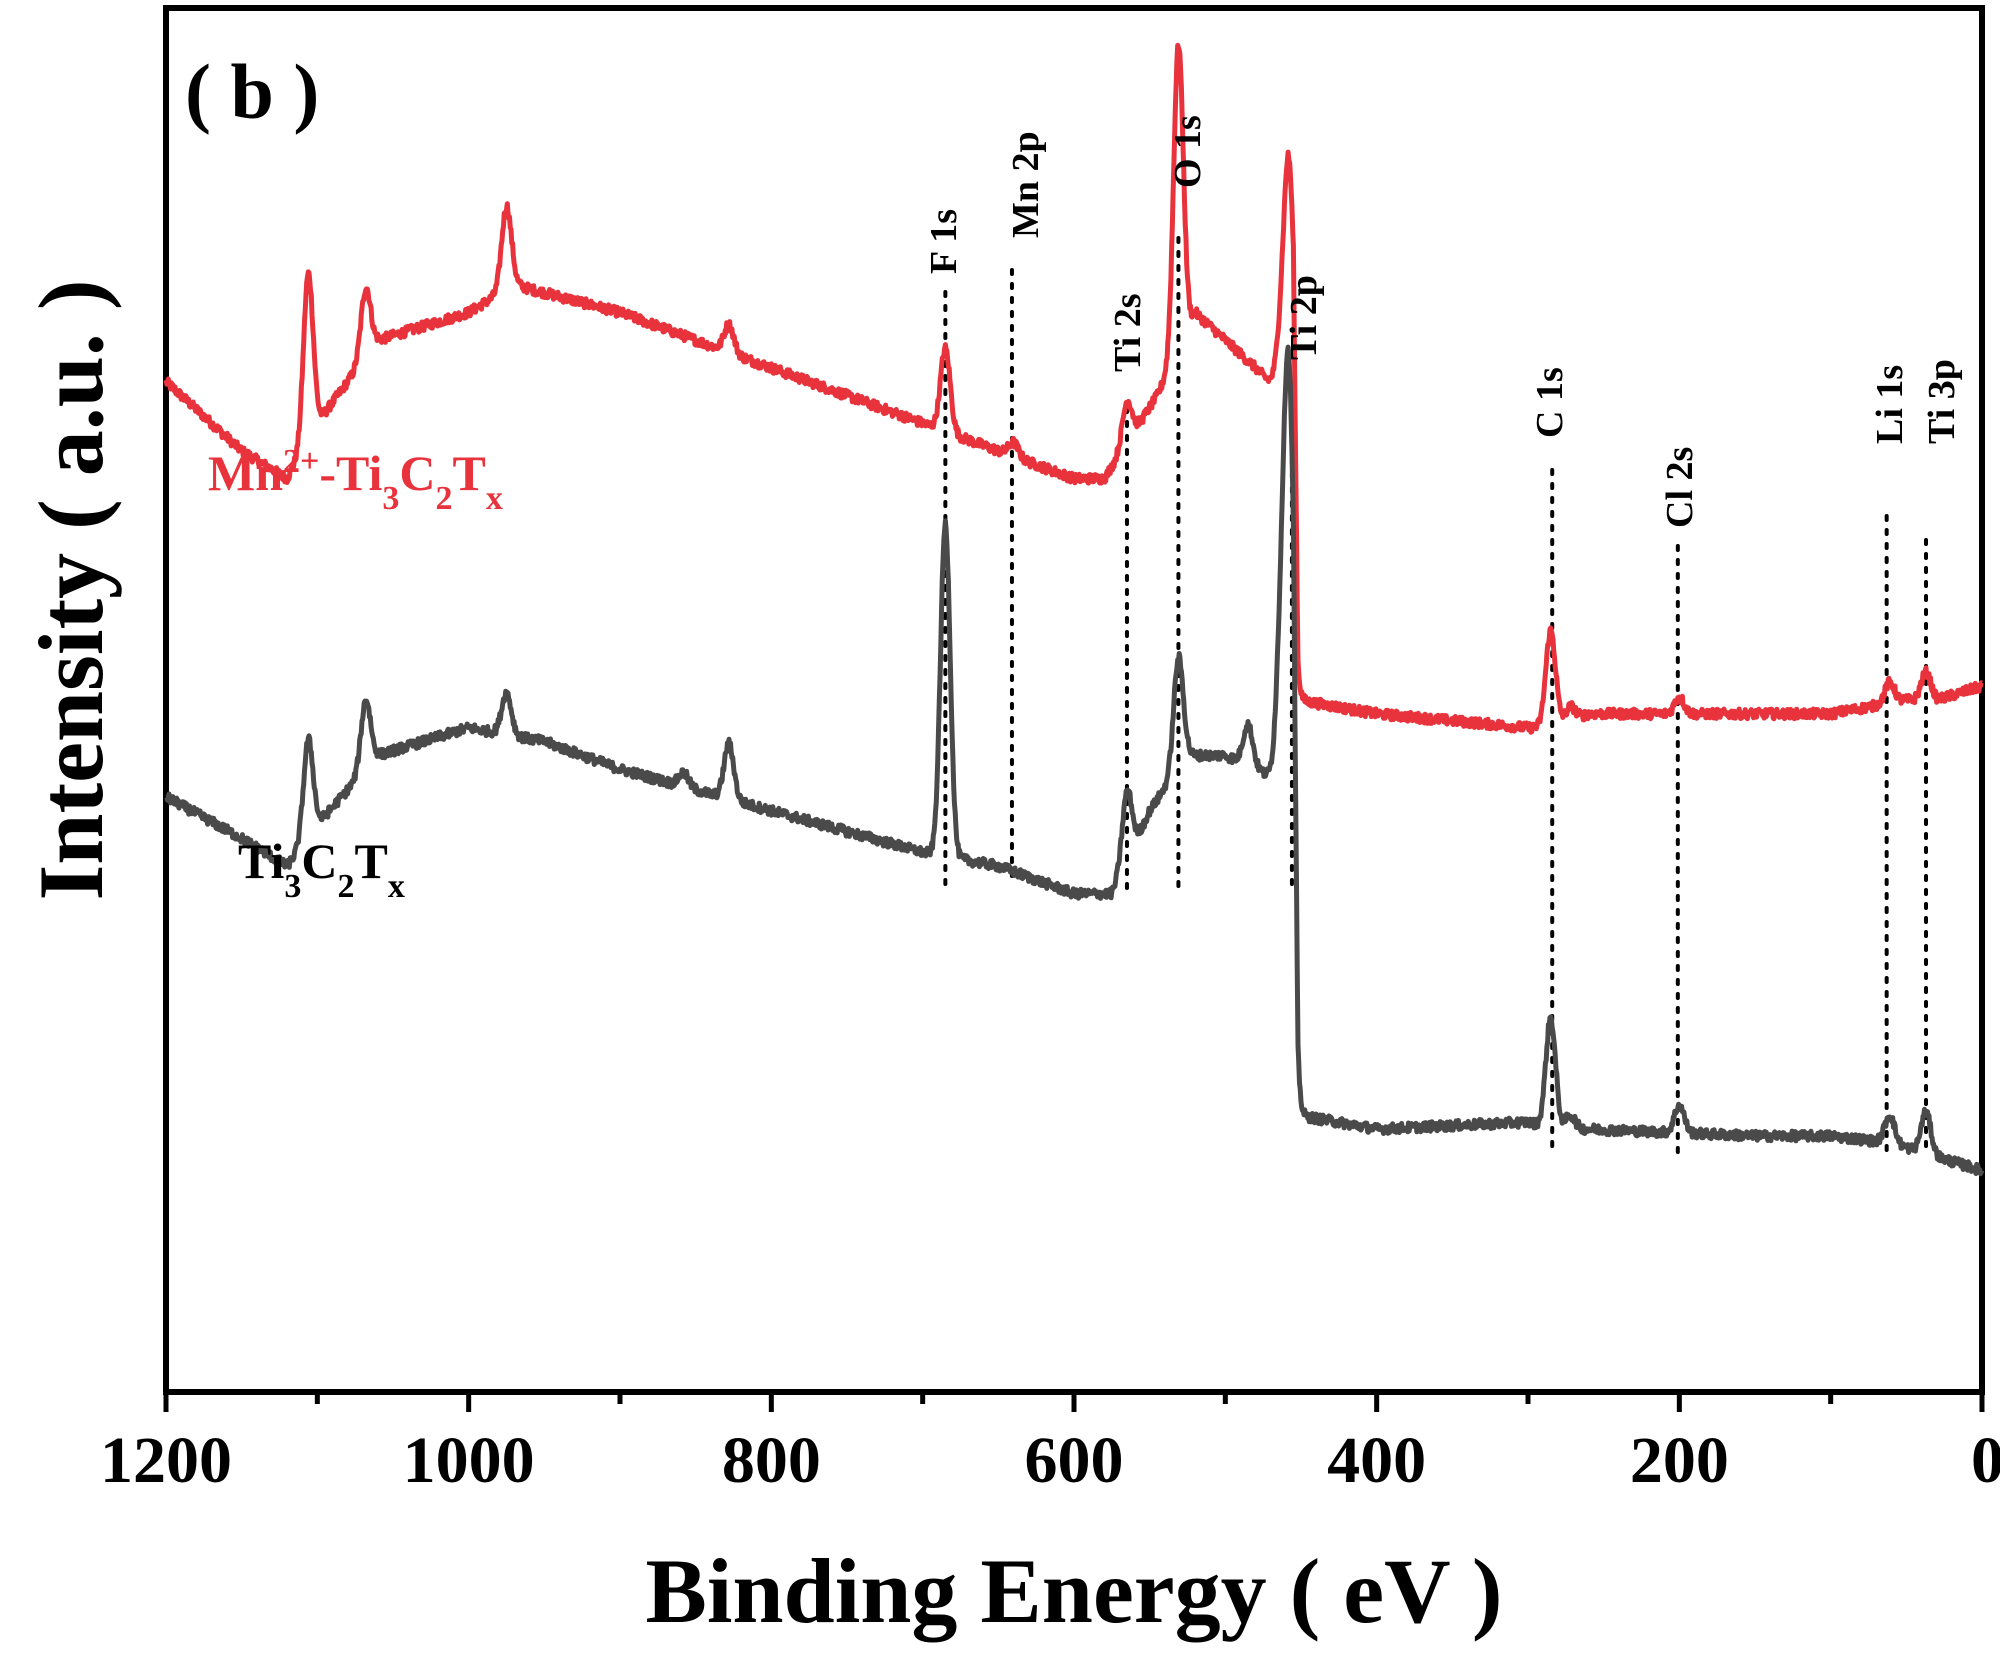 The height and width of the screenshot is (1654, 2000). I want to click on peak-label-f-1s: F 1s, so click(944, 241).